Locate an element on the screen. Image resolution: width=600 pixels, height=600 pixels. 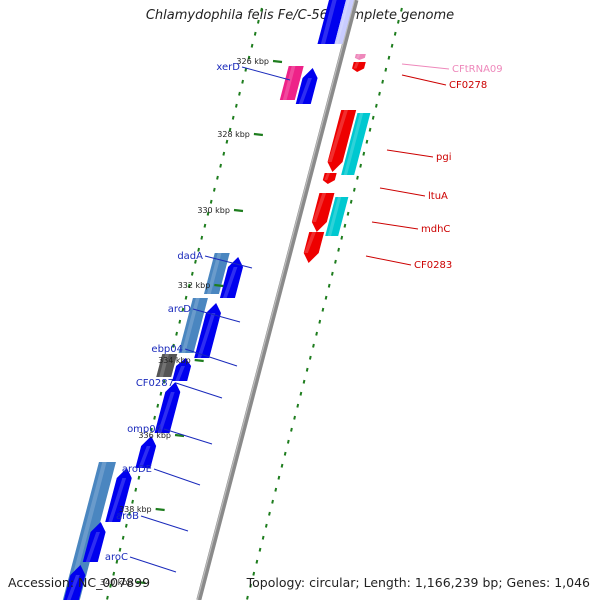
gene-label-aroDE: aroDE is located at coordinates (161, 475).